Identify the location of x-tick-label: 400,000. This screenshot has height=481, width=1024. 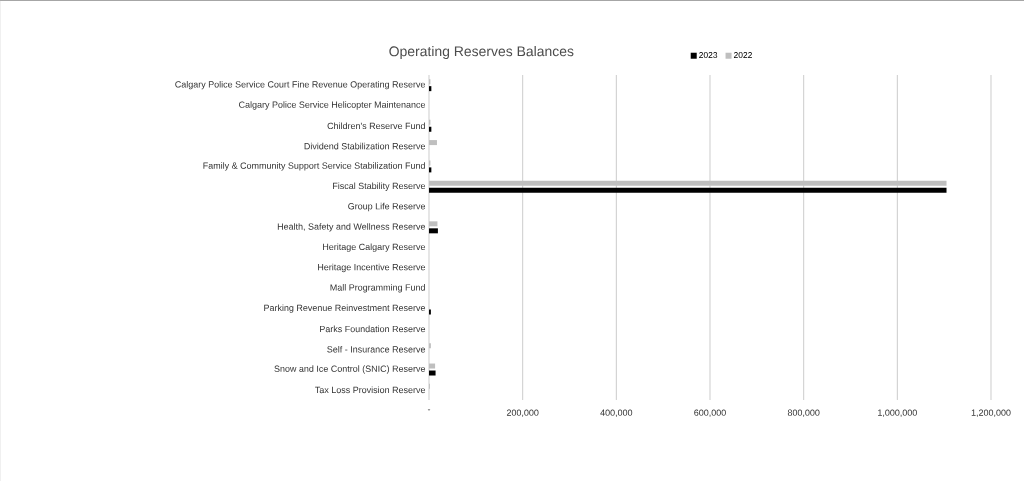
(616, 413).